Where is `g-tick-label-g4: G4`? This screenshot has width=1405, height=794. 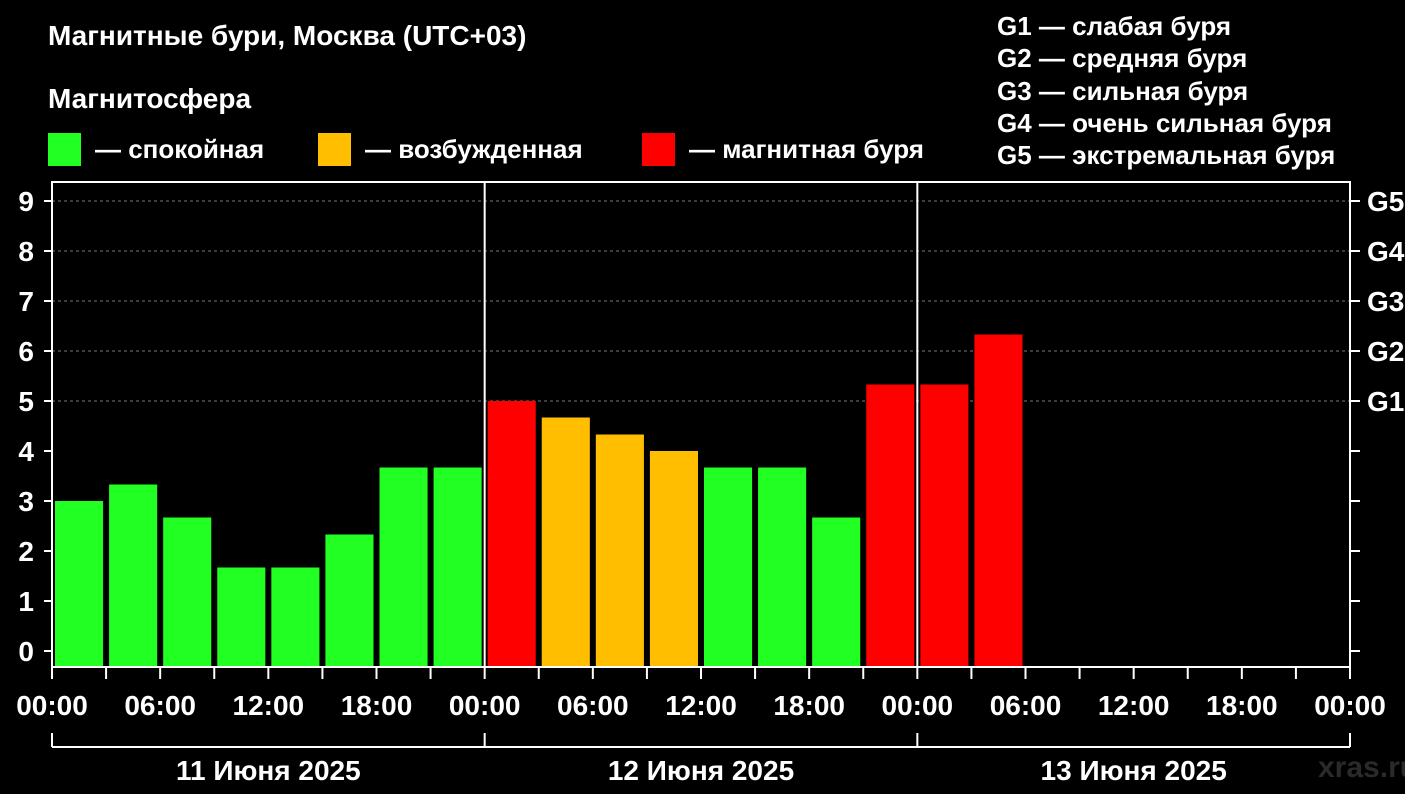 g-tick-label-g4: G4 is located at coordinates (1386, 251).